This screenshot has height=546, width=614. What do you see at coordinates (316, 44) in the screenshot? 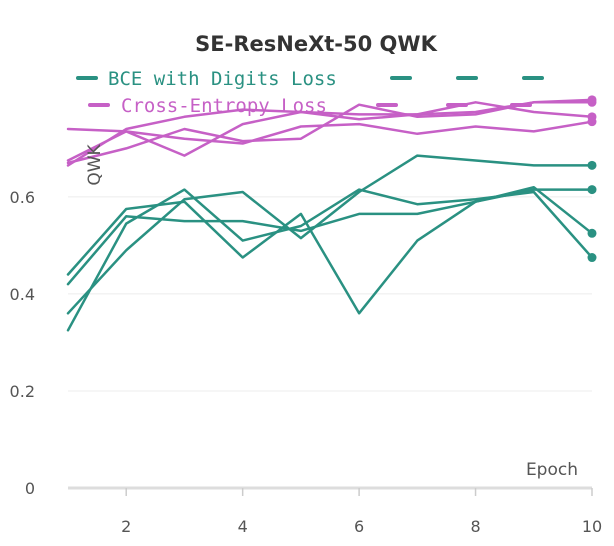
I see `chart-title: SE-ResNeXt-50 QWK` at bounding box center [316, 44].